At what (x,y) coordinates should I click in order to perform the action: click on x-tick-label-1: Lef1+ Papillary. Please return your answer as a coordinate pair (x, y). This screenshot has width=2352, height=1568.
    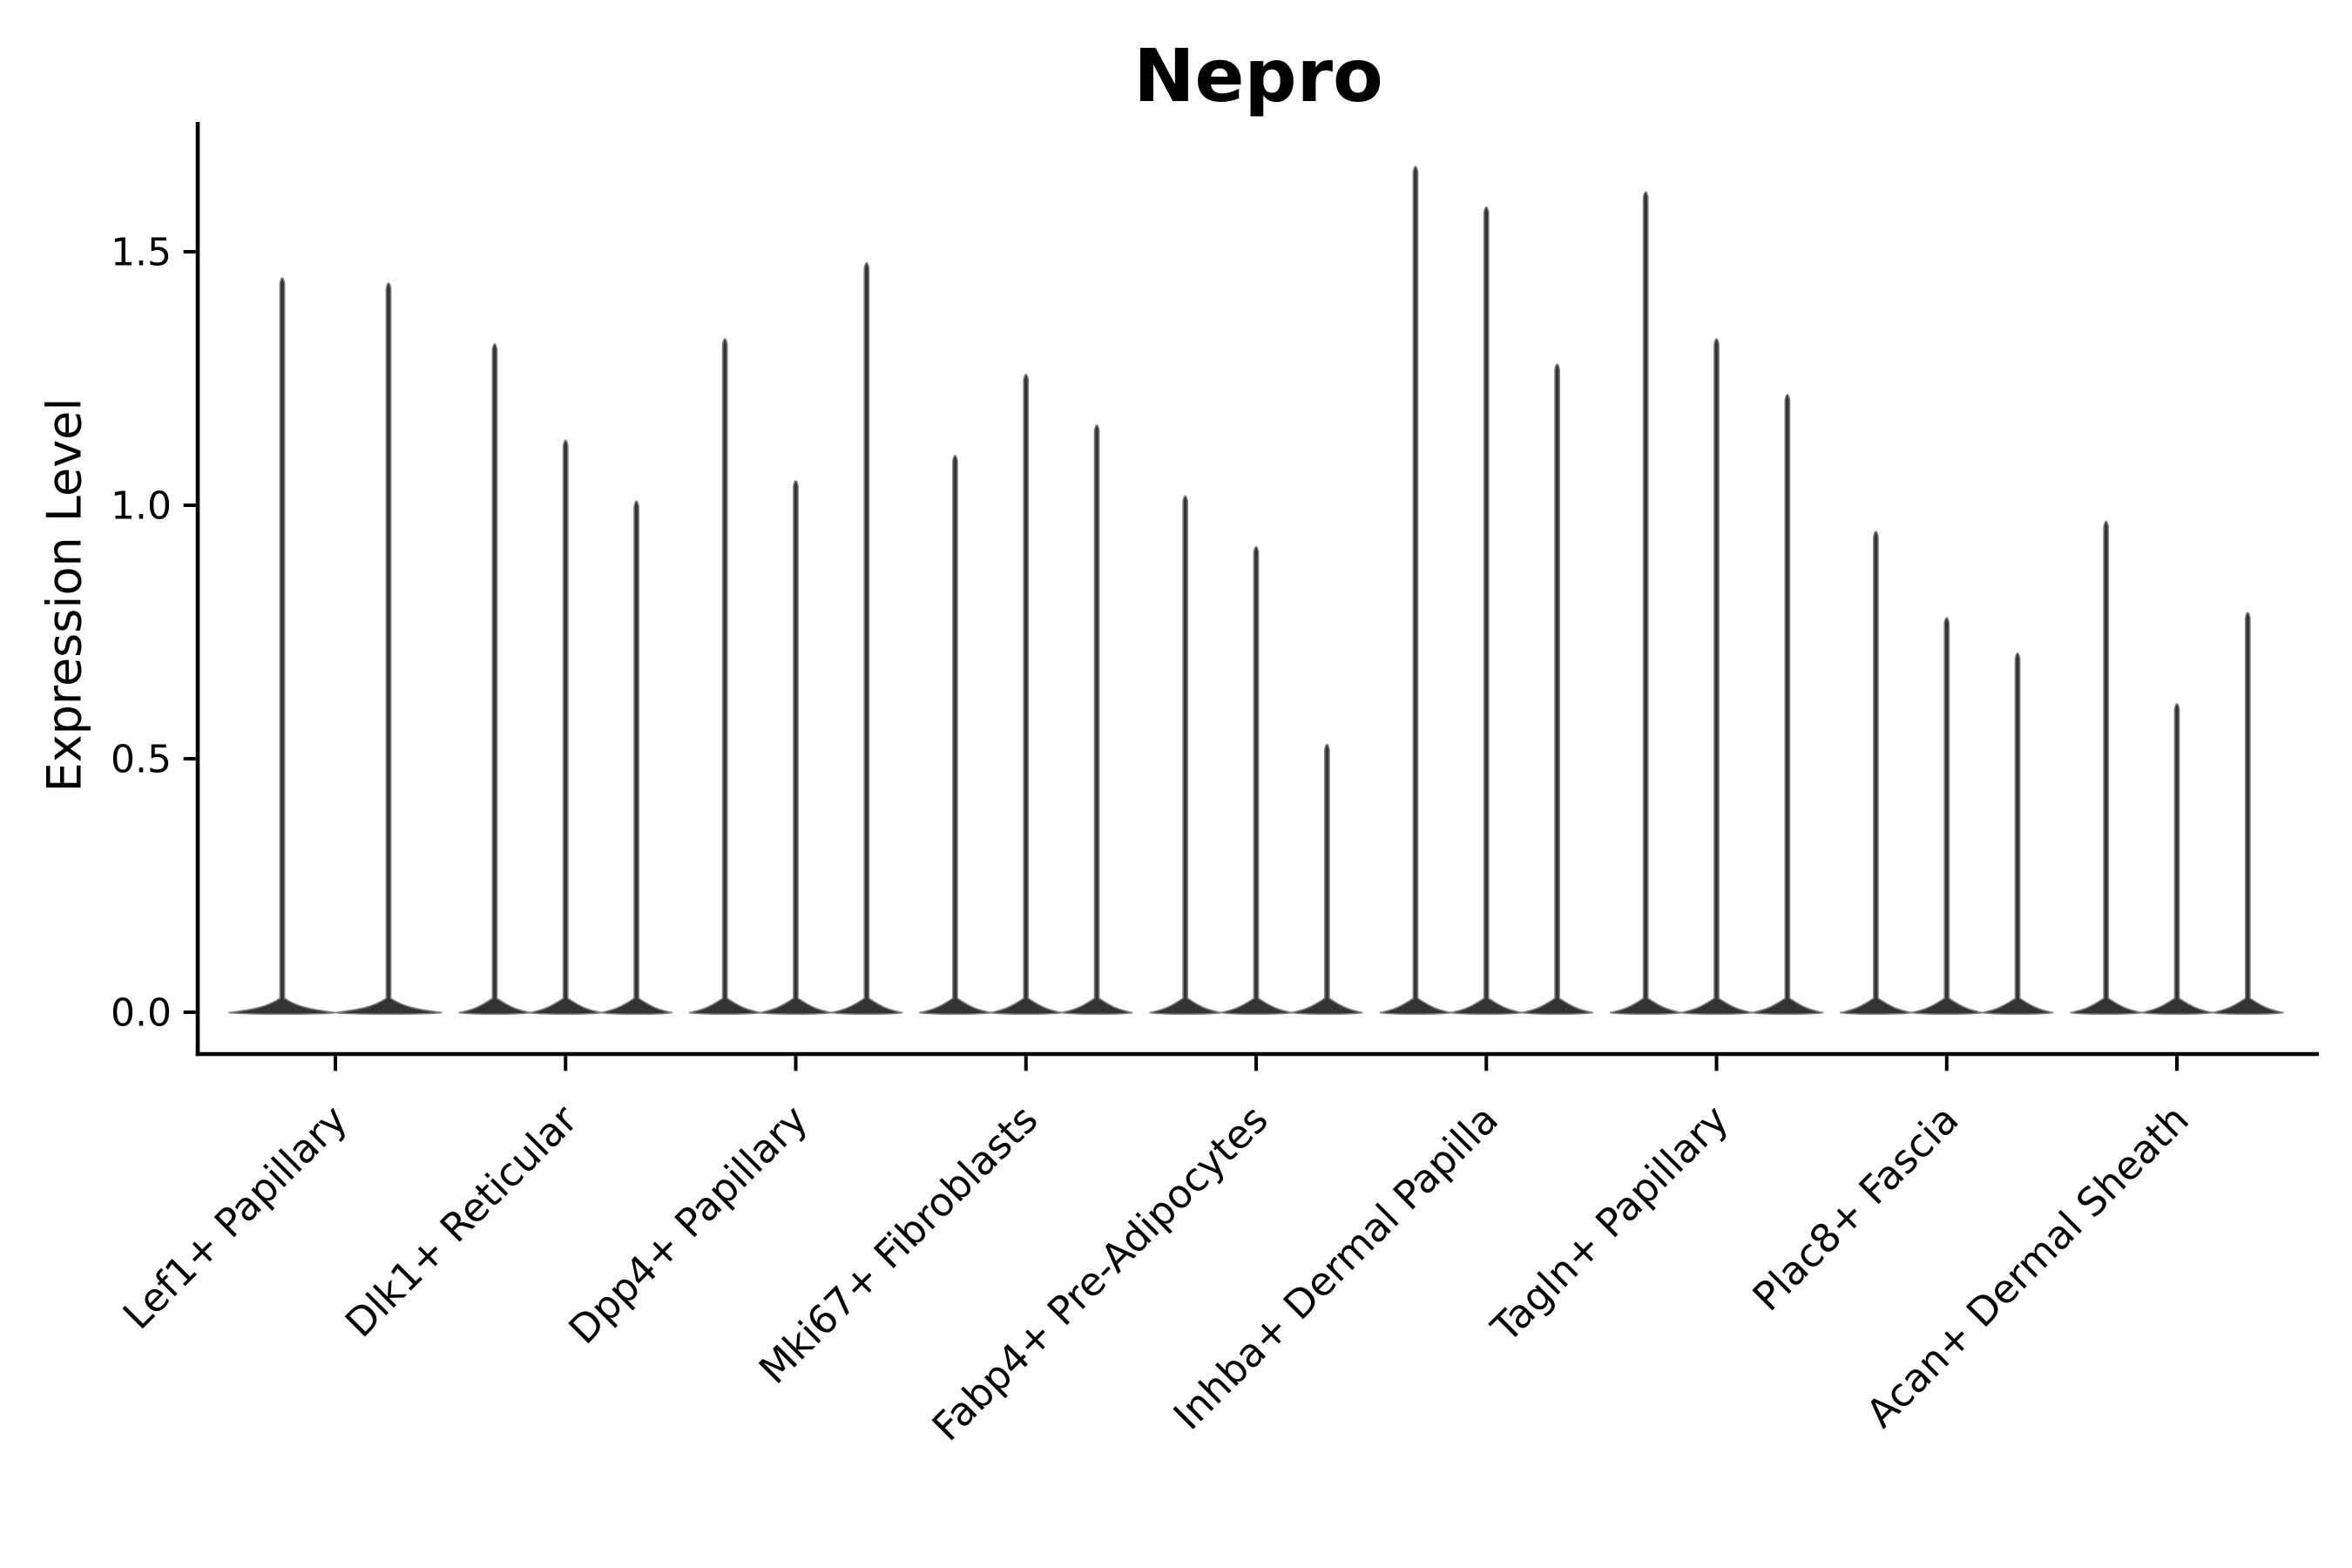
    Looking at the image, I should click on (235, 1217).